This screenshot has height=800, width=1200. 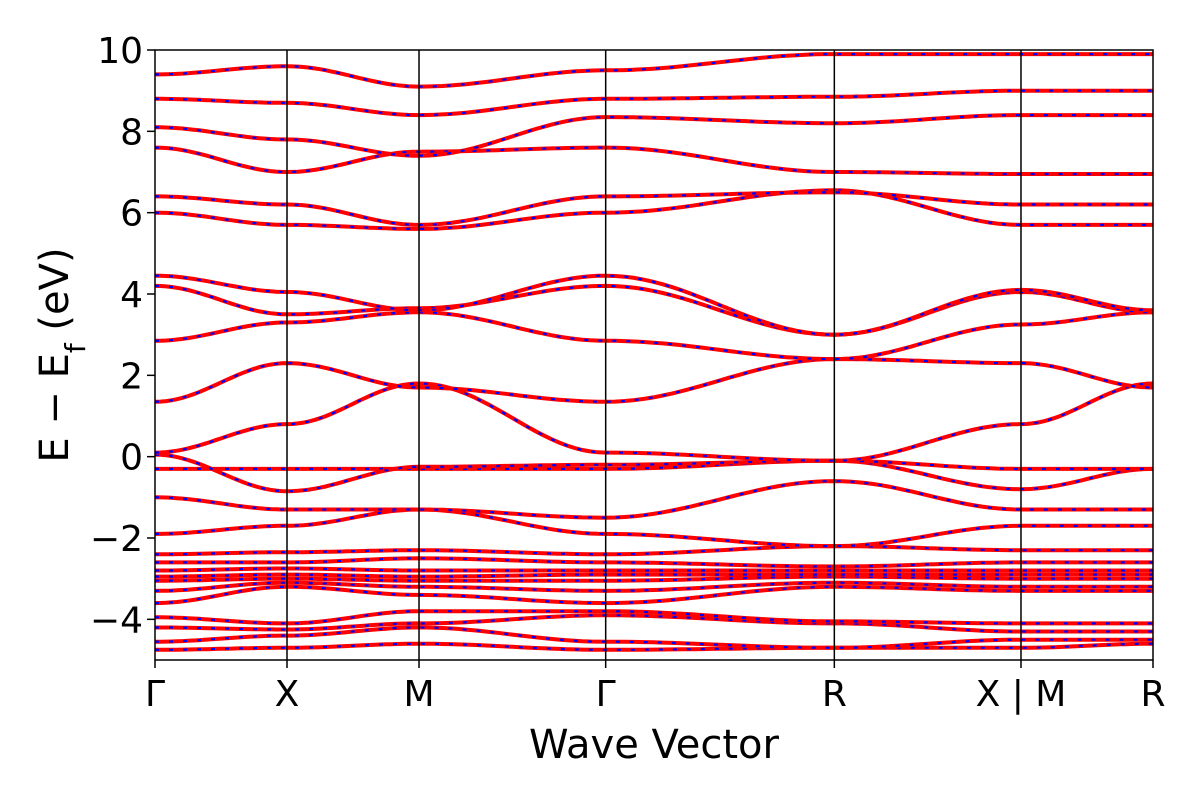 I want to click on y-axis-title-main: E − E, so click(x=55, y=408).